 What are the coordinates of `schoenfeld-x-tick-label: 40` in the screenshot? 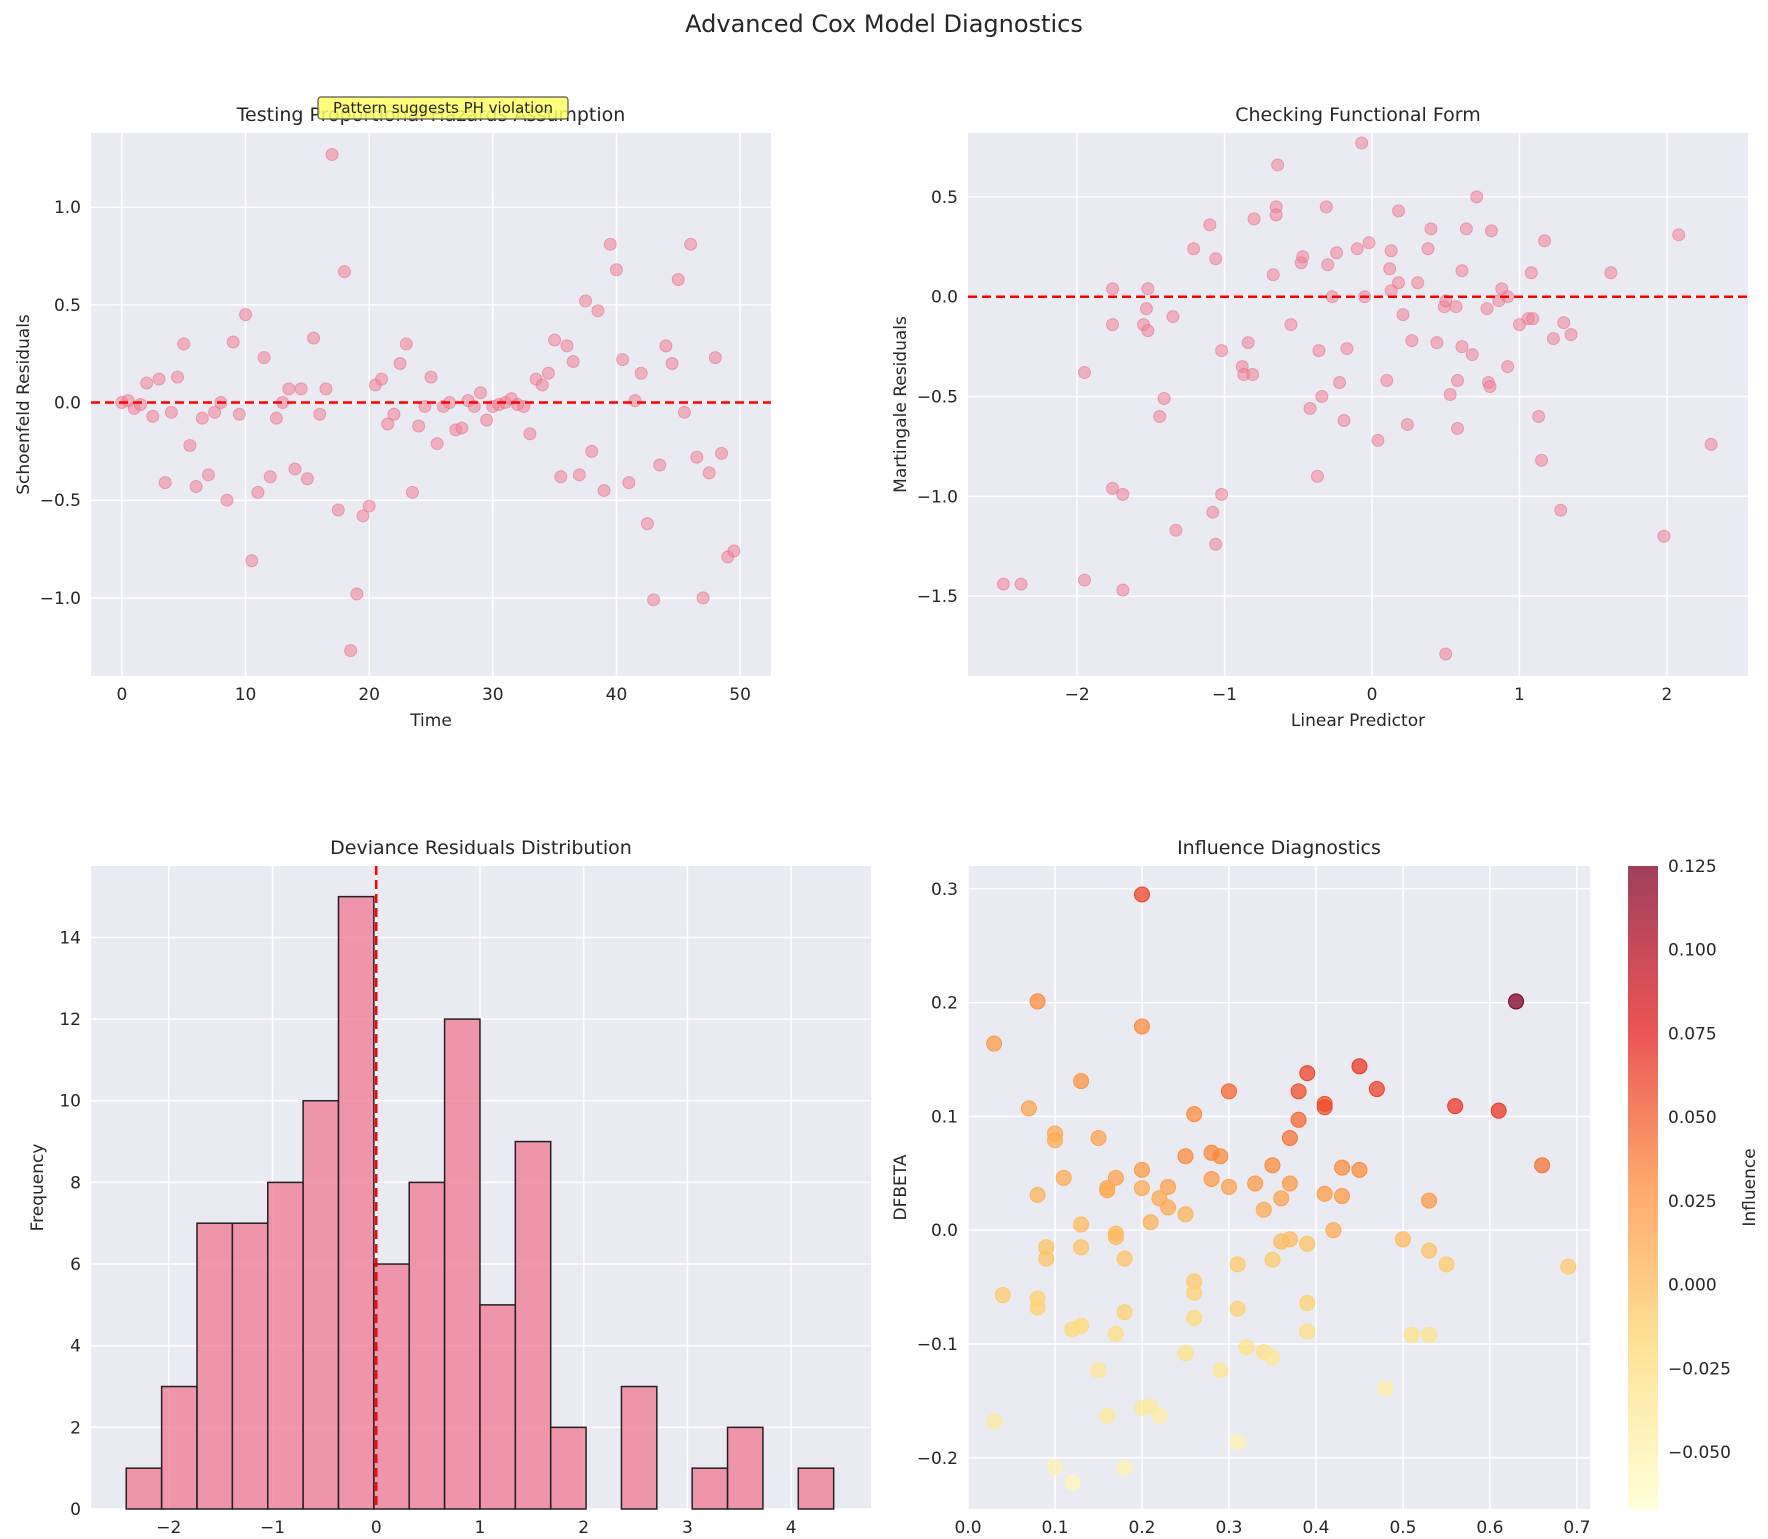 It's located at (617, 695).